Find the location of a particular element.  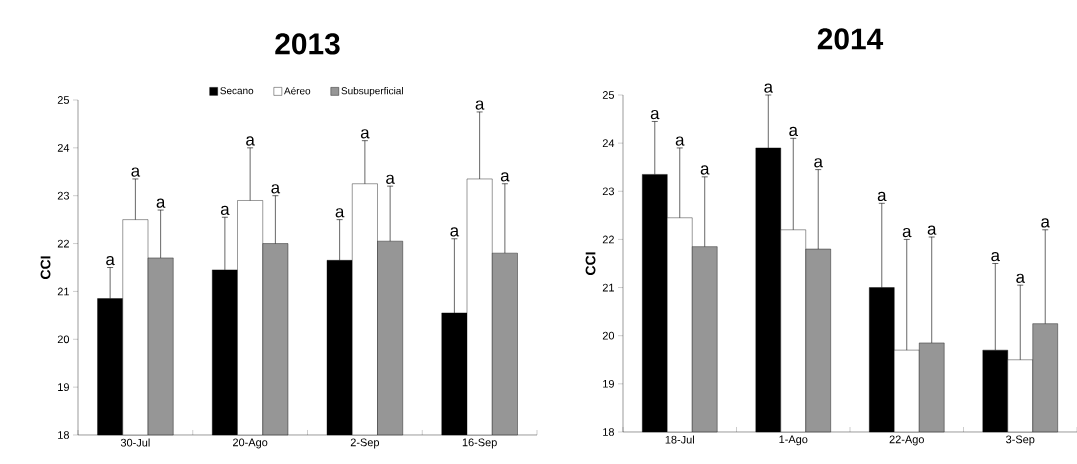

x-tick-label: 3-Sep is located at coordinates (1020, 440).